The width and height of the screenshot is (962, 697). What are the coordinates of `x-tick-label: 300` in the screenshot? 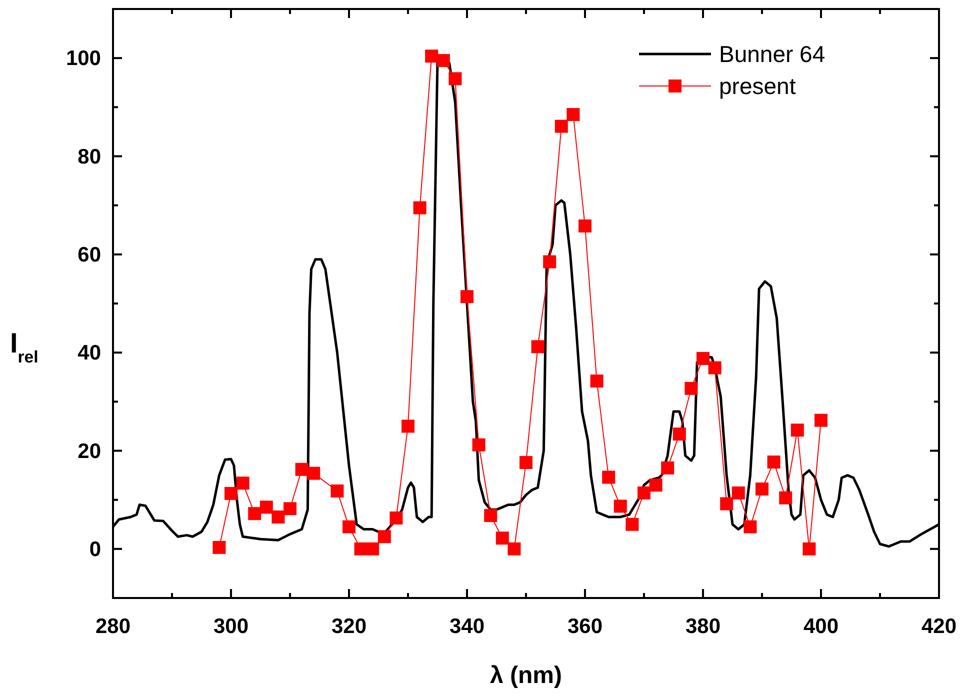 It's located at (231, 626).